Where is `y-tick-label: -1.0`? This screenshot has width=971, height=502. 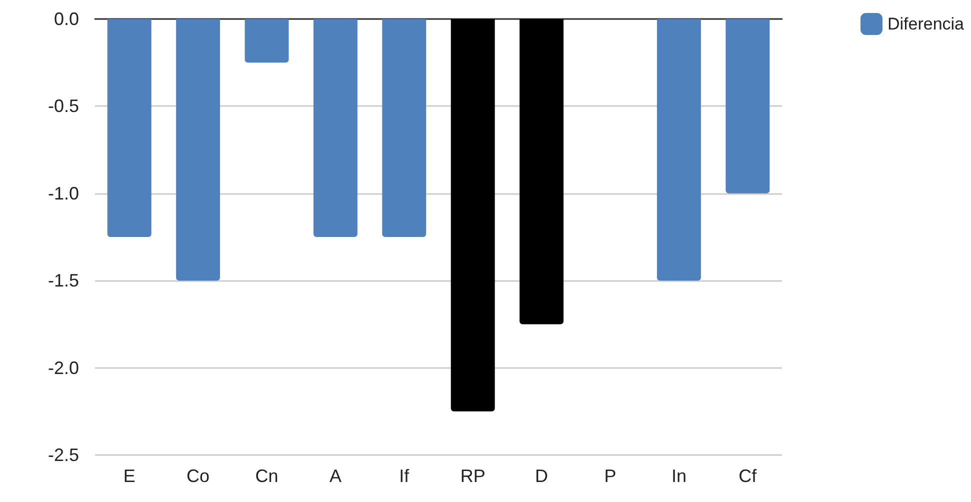
y-tick-label: -1.0 is located at coordinates (63, 193).